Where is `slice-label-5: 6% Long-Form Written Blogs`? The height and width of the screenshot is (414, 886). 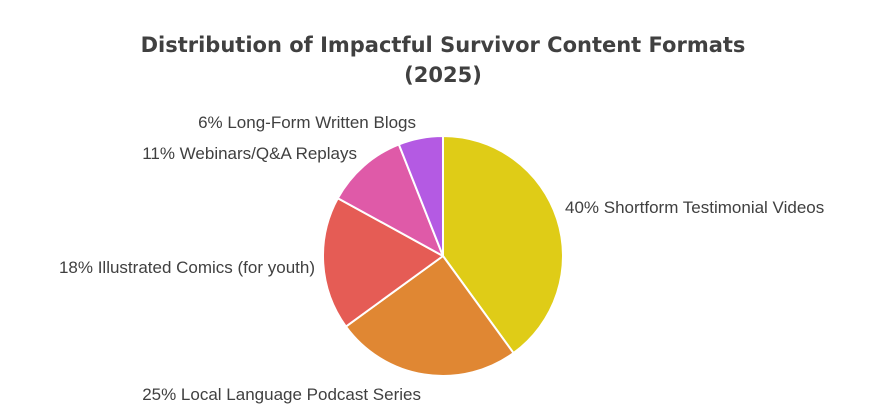 slice-label-5: 6% Long-Form Written Blogs is located at coordinates (307, 122).